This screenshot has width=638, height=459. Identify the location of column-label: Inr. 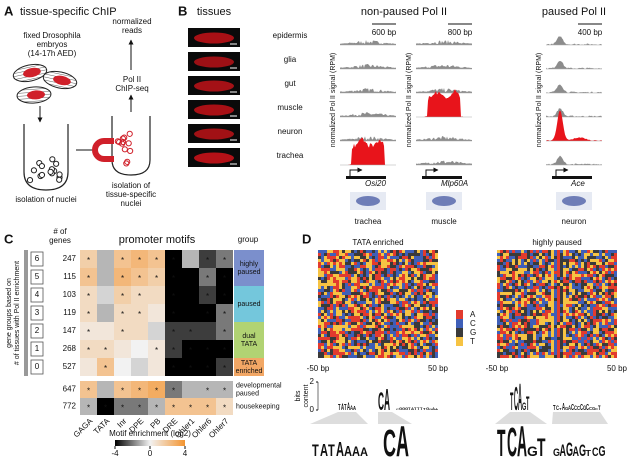
(121, 422).